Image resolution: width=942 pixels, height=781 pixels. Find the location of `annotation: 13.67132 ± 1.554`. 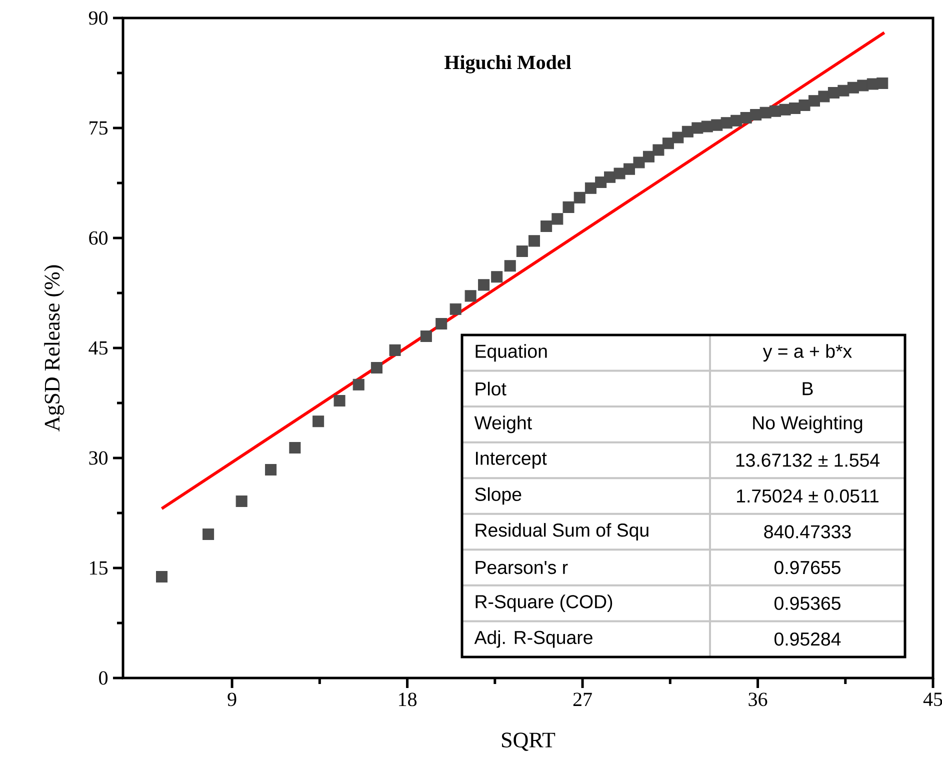

annotation: 13.67132 ± 1.554 is located at coordinates (808, 460).